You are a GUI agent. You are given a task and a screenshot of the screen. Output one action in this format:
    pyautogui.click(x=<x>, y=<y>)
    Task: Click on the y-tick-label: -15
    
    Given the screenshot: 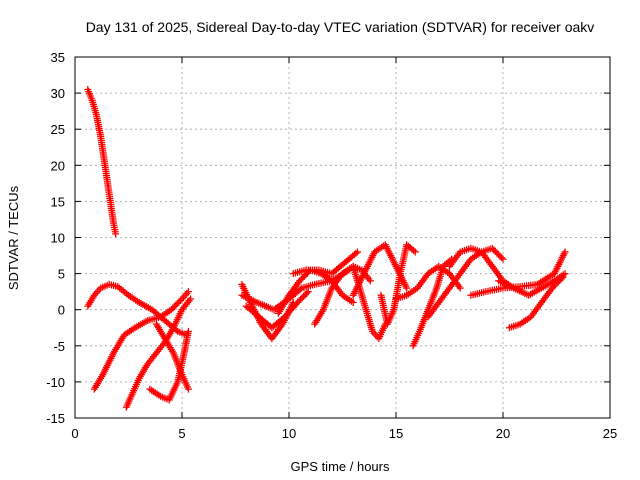 What is the action you would take?
    pyautogui.click(x=55, y=418)
    